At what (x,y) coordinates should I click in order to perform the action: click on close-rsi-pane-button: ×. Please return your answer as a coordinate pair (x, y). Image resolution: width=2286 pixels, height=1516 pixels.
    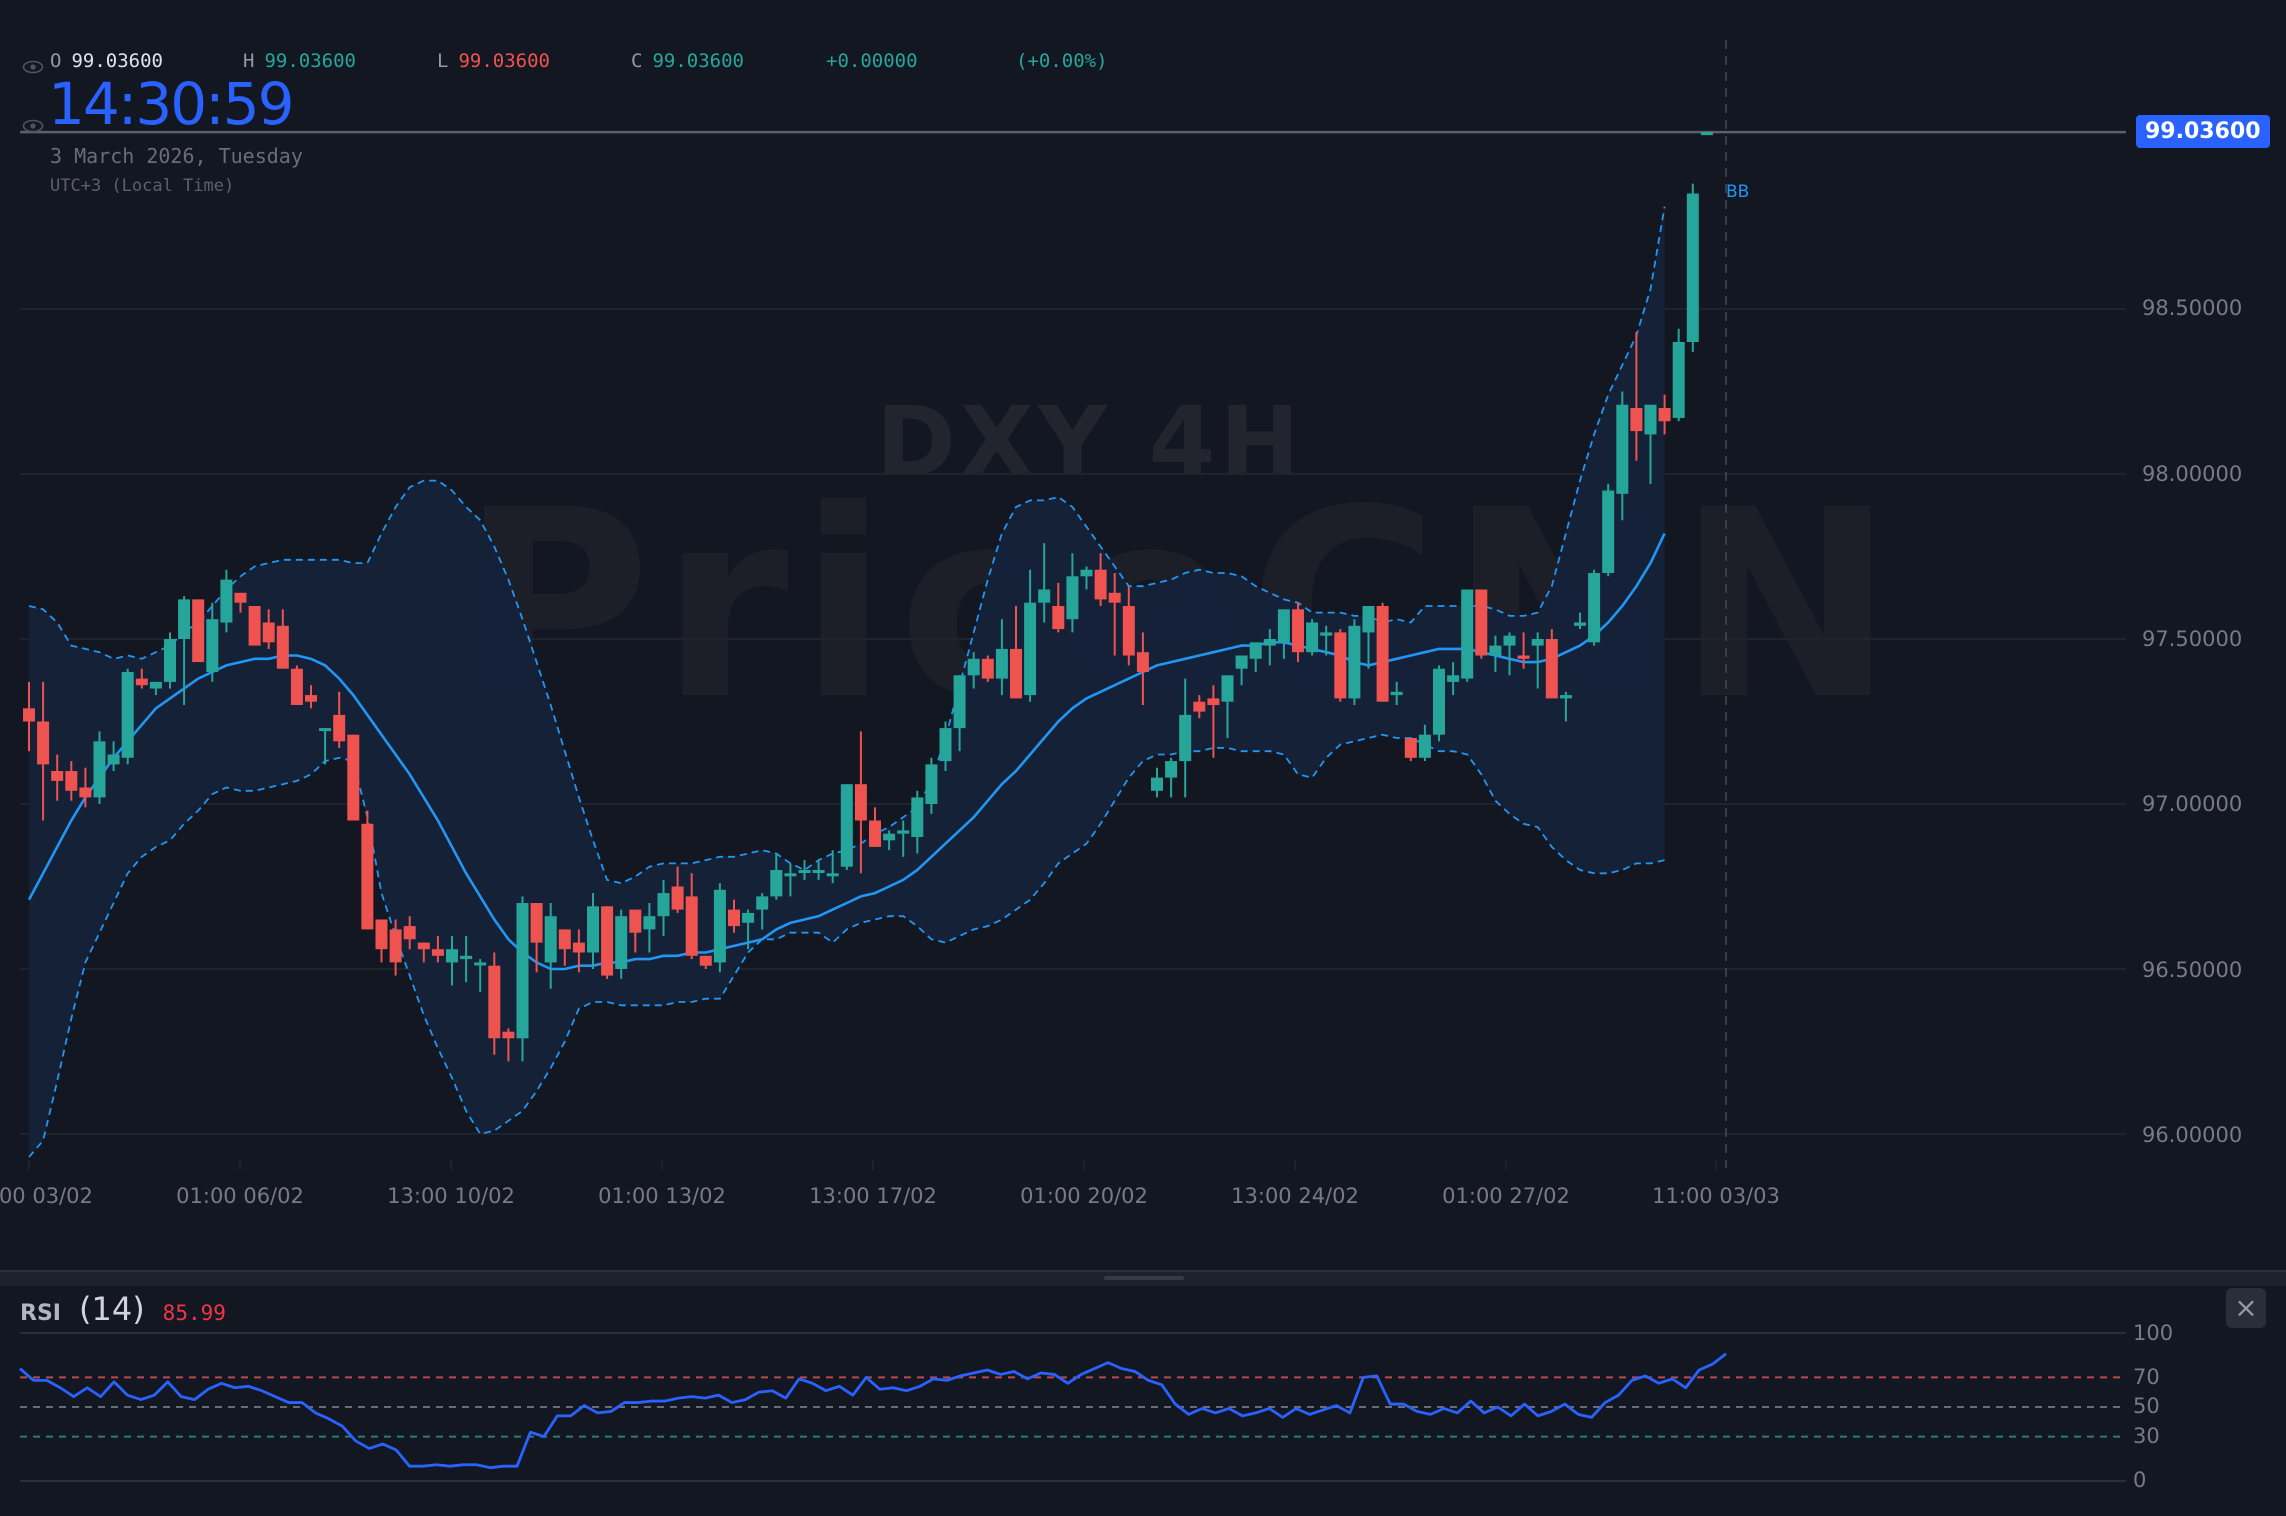
    Looking at the image, I should click on (2246, 1308).